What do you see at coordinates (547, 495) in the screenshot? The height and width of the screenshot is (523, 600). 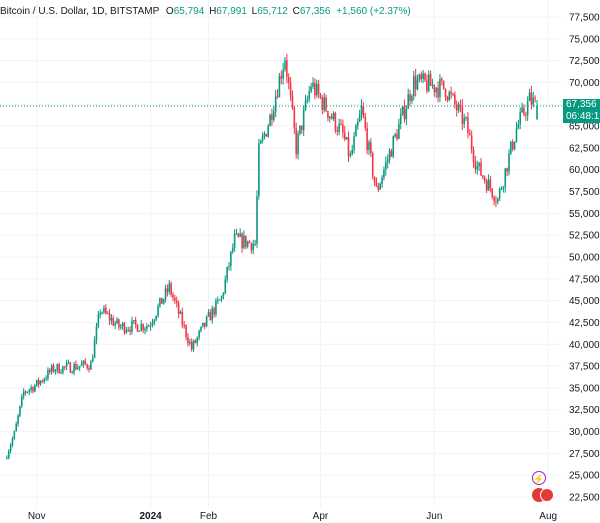 I see `us-flag-icon-secondary` at bounding box center [547, 495].